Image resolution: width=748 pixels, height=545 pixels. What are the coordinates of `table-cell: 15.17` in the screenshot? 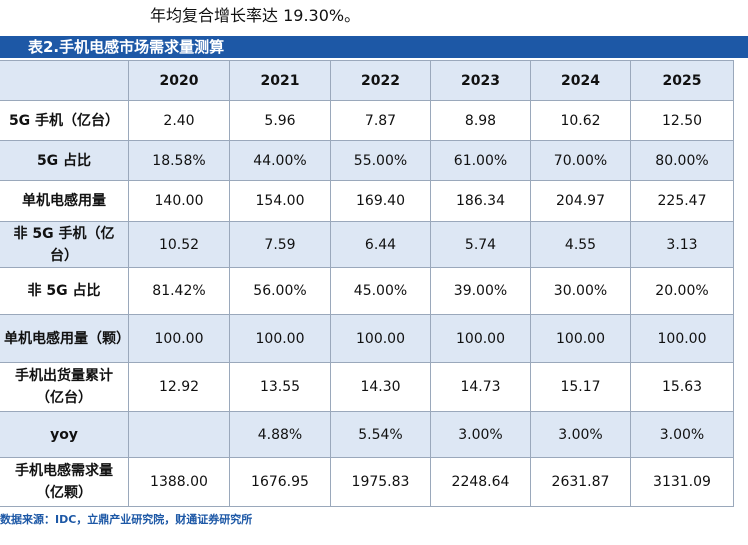 It's located at (580, 387).